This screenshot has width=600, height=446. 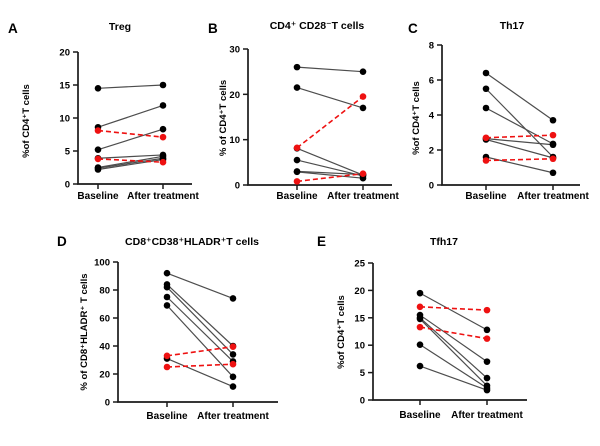 What do you see at coordinates (420, 415) in the screenshot?
I see `panel-e-baseline-label: Baseline` at bounding box center [420, 415].